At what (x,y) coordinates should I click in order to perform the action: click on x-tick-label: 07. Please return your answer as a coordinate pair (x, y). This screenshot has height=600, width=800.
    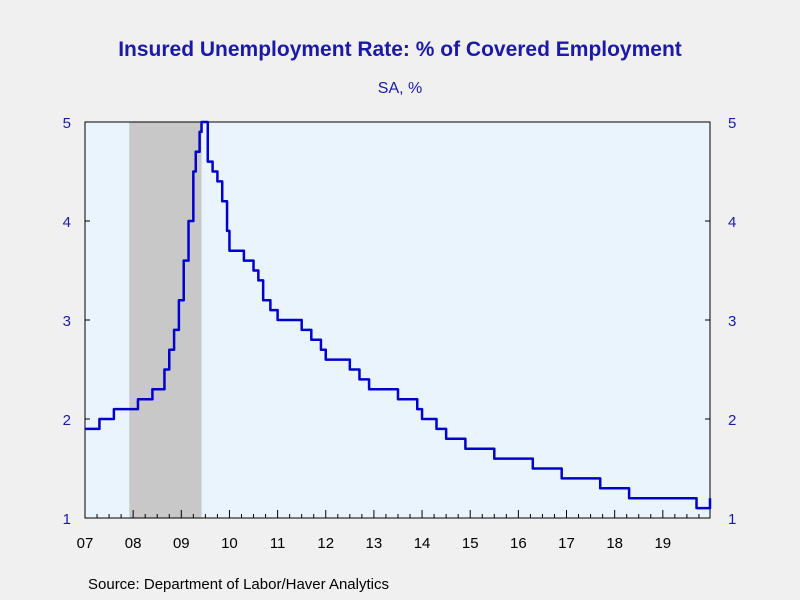
    Looking at the image, I should click on (85, 543).